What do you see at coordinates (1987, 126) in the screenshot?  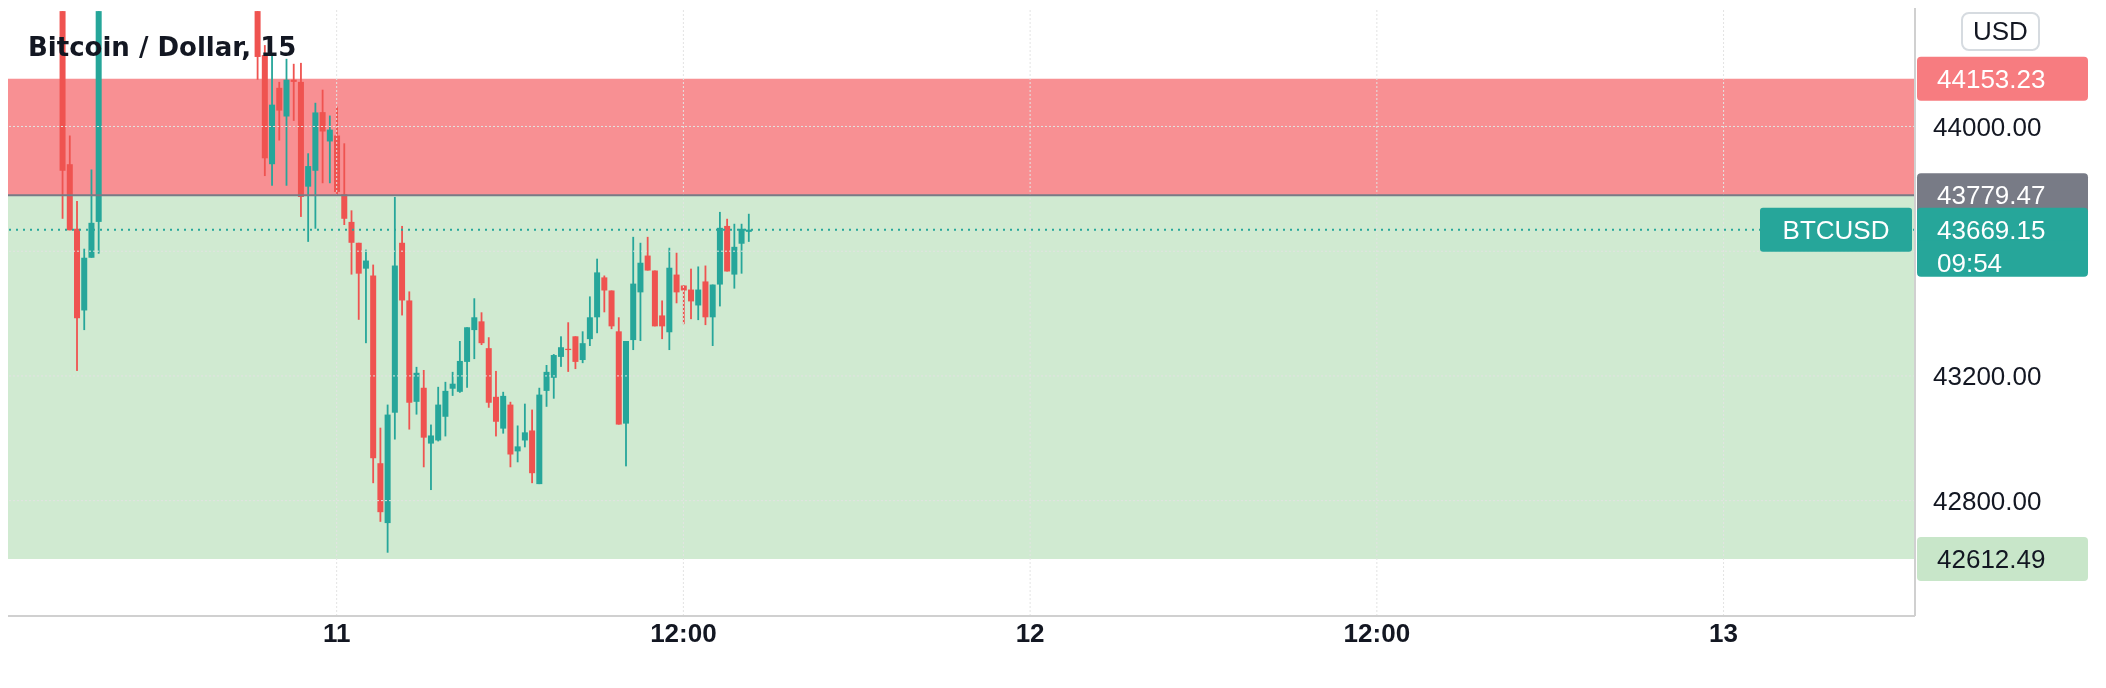 I see `y-tick-label: 44000.00` at bounding box center [1987, 126].